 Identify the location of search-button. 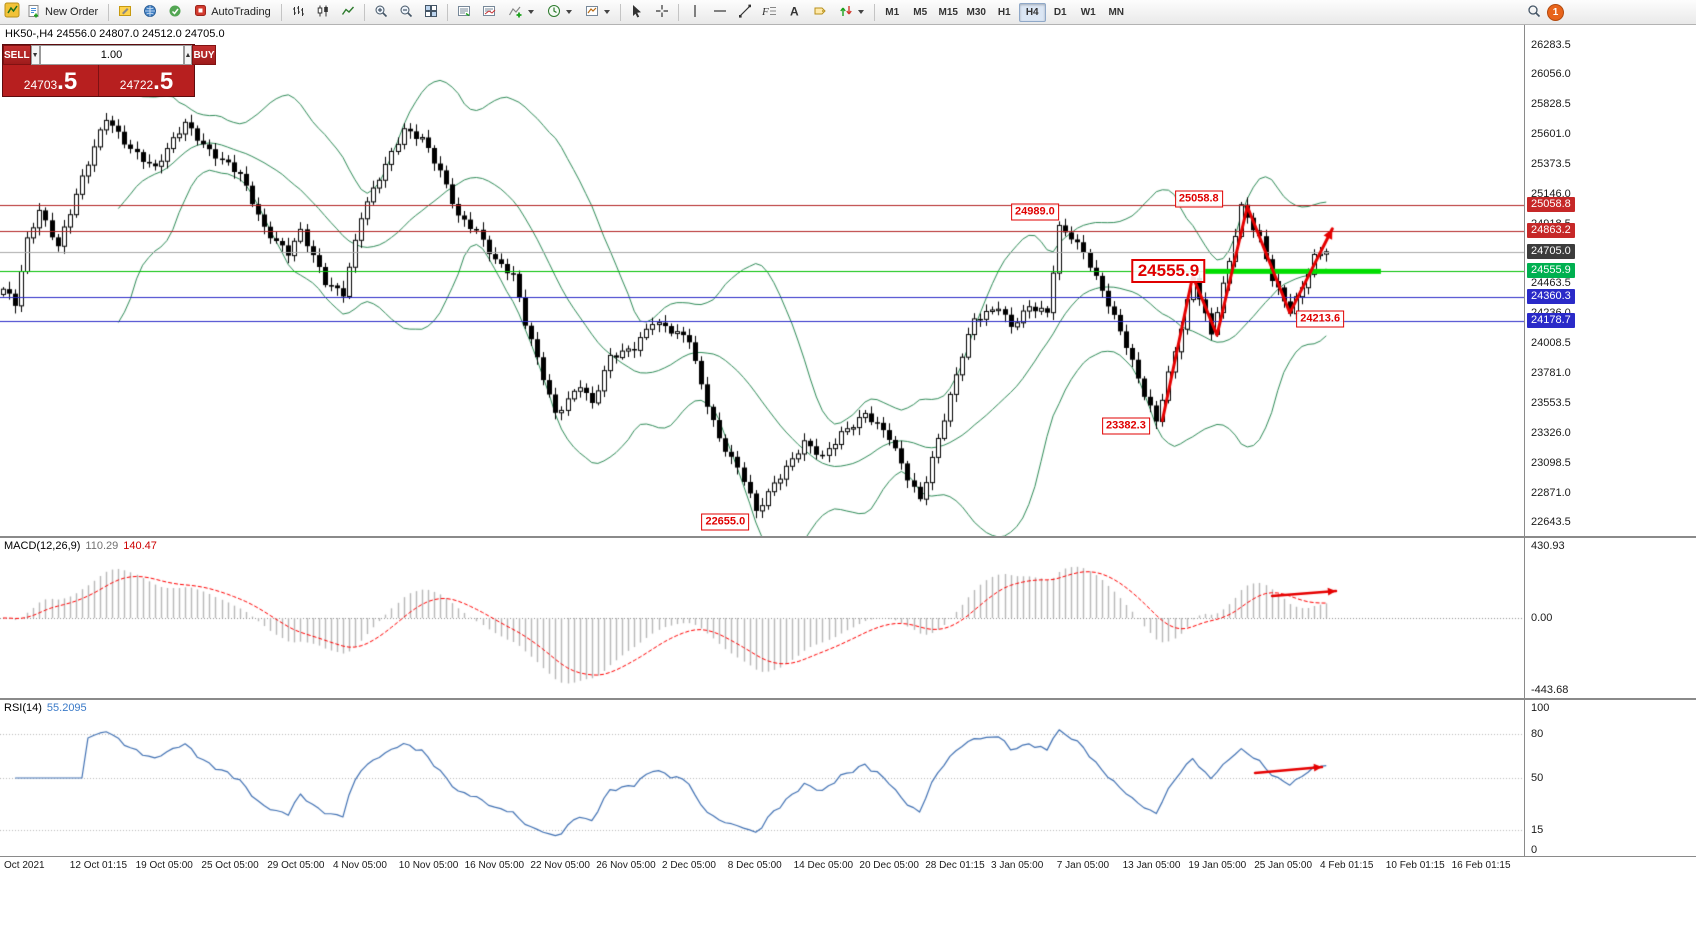
(1534, 12).